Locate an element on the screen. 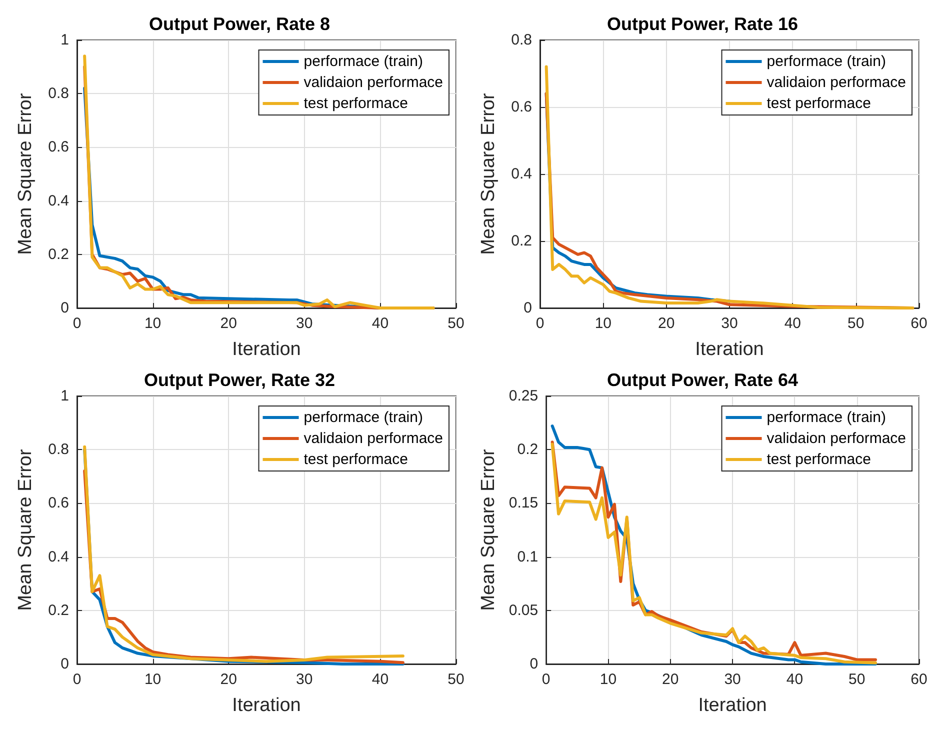 Image resolution: width=943 pixels, height=729 pixels. chart-title: Output Power, Rate 32 is located at coordinates (240, 380).